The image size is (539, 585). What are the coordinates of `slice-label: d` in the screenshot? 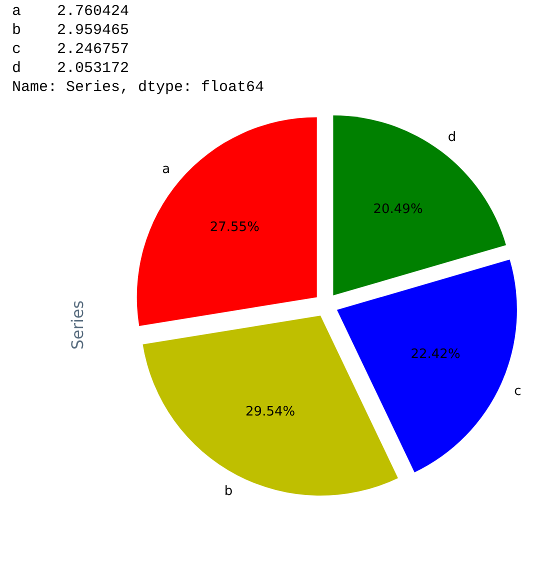 It's located at (452, 138).